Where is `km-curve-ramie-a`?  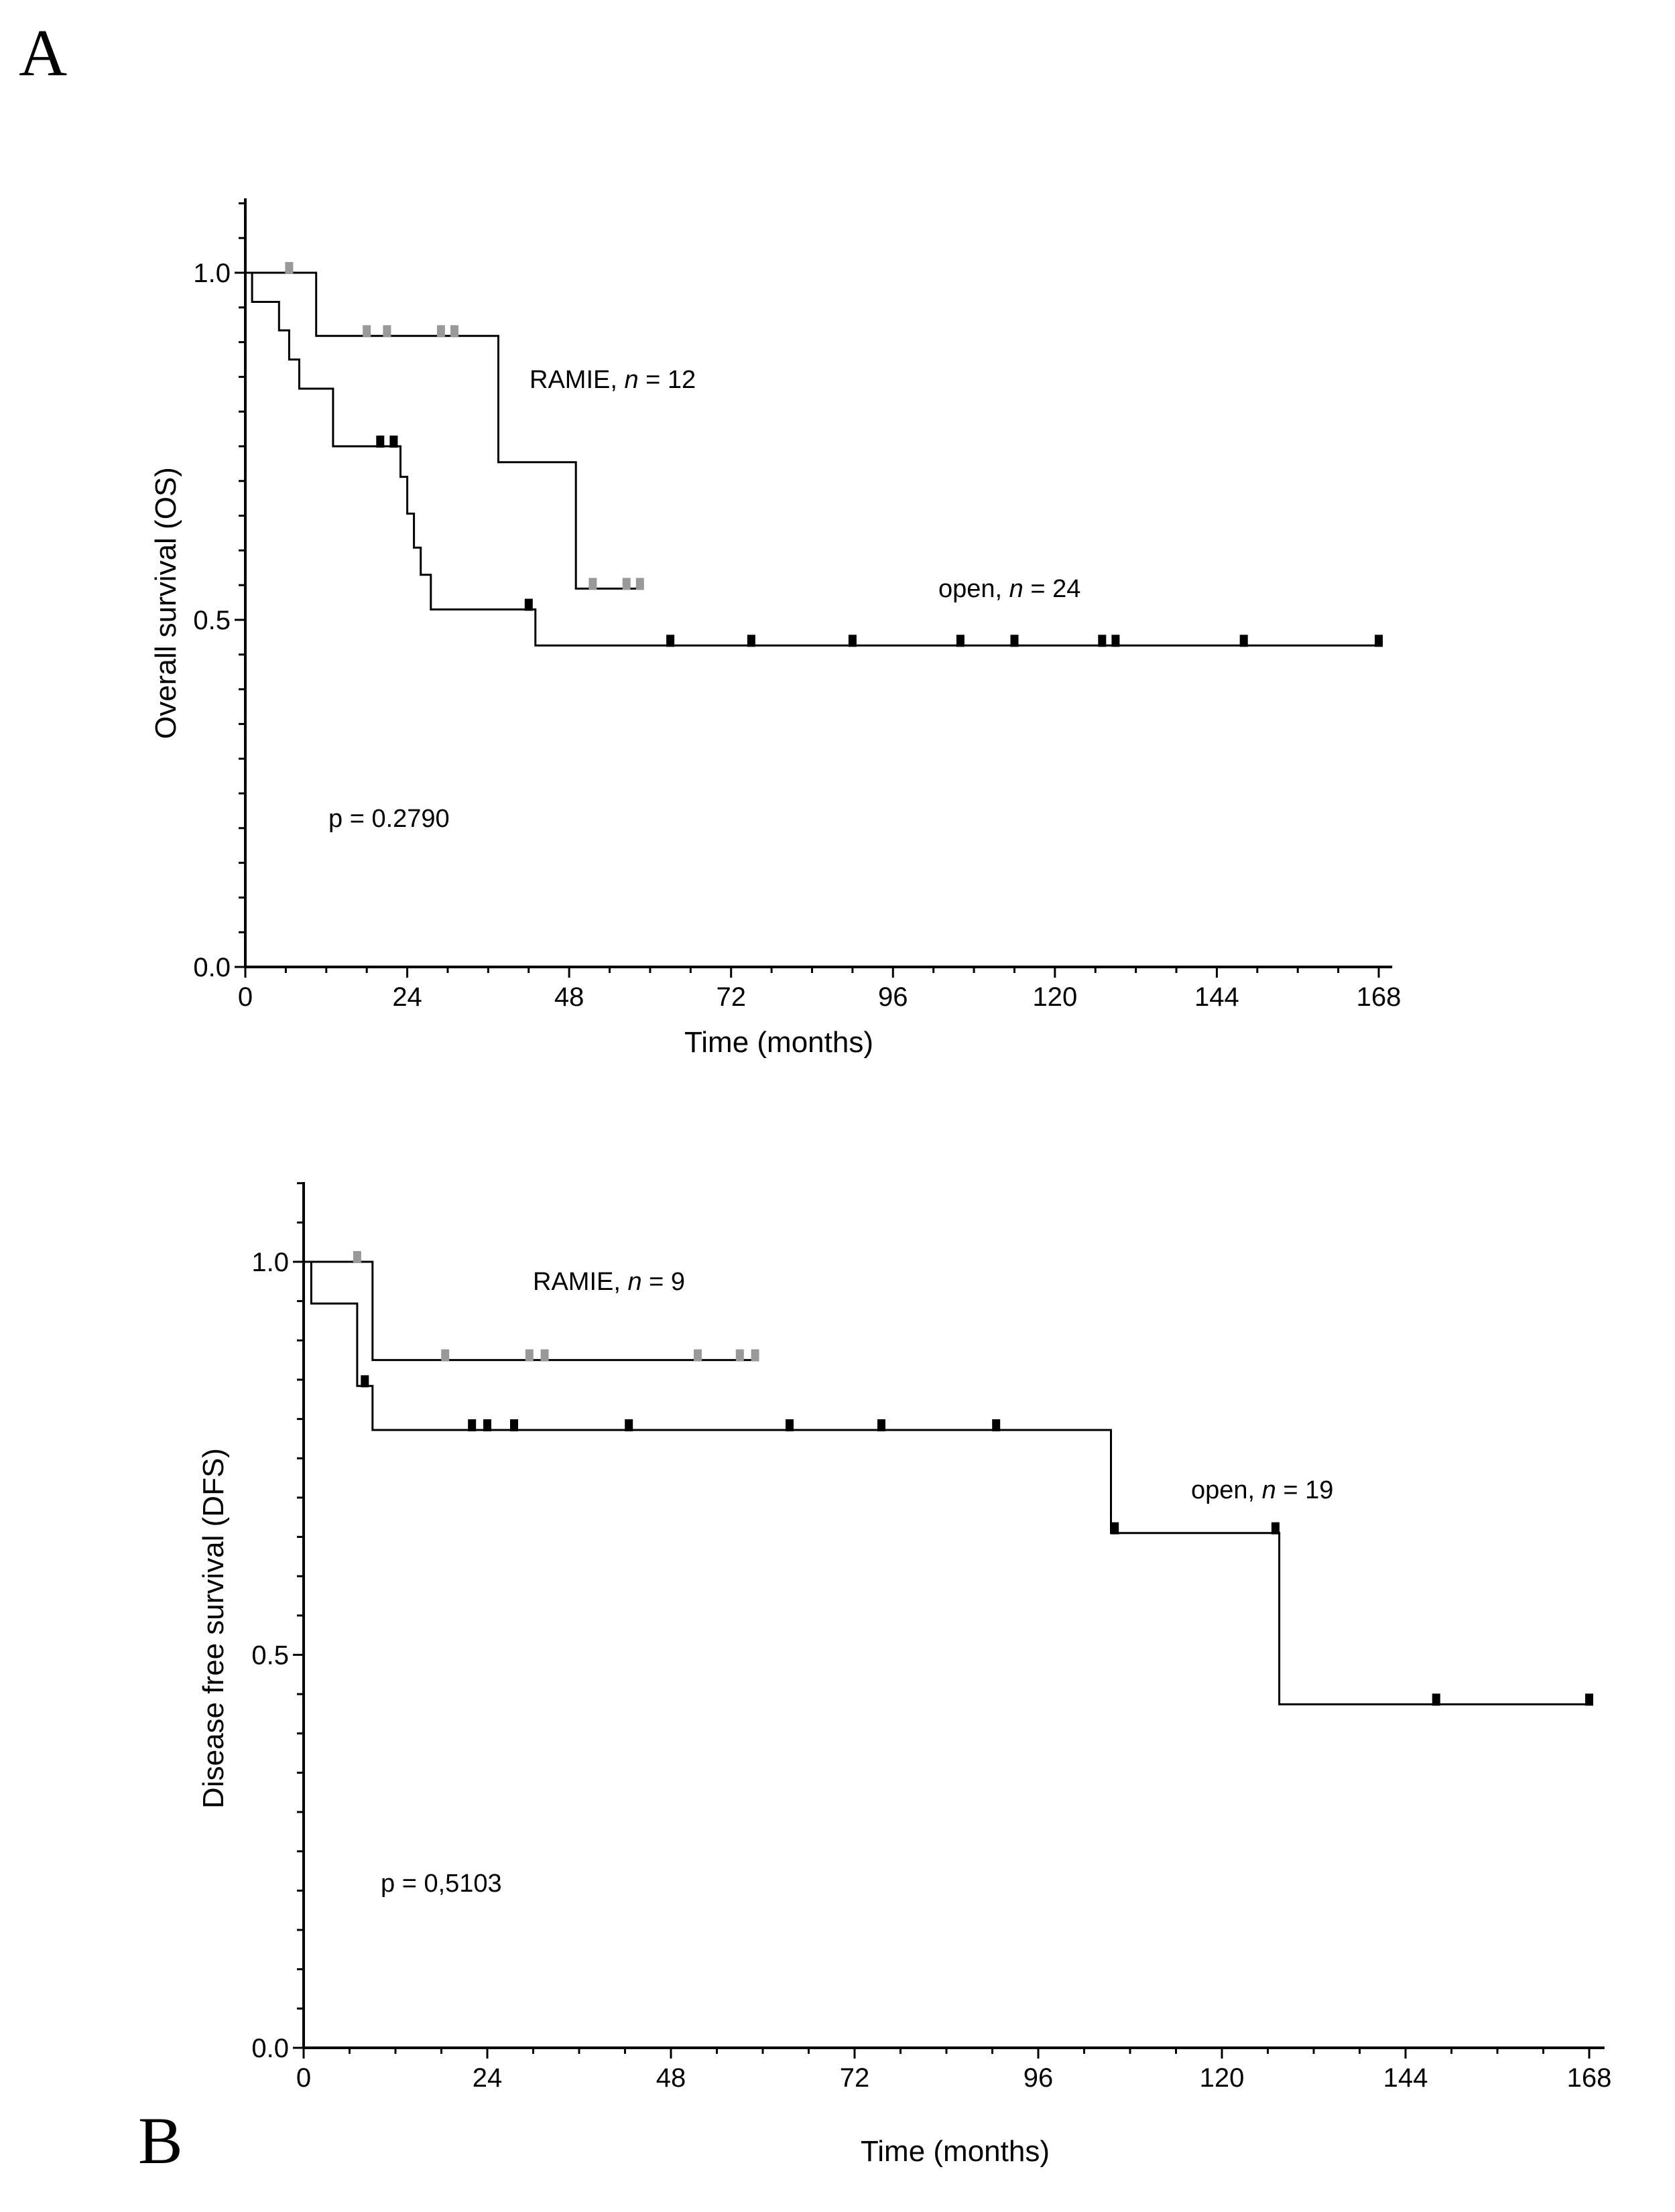 km-curve-ramie-a is located at coordinates (444, 430).